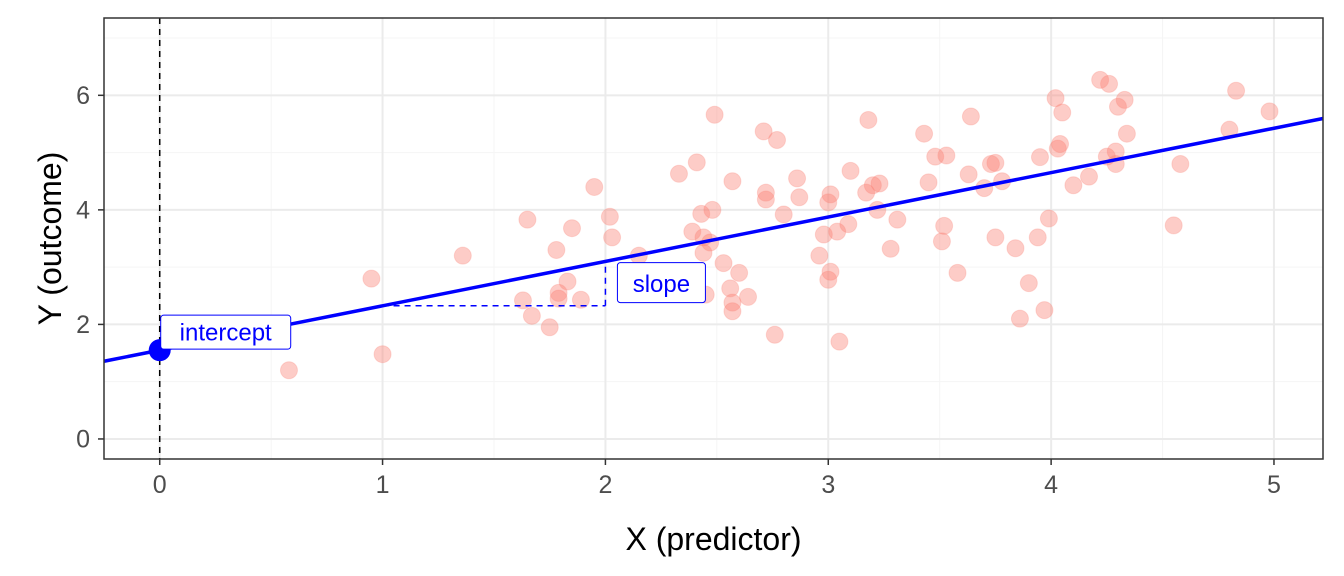 The height and width of the screenshot is (576, 1344). I want to click on slope-label: slope, so click(661, 284).